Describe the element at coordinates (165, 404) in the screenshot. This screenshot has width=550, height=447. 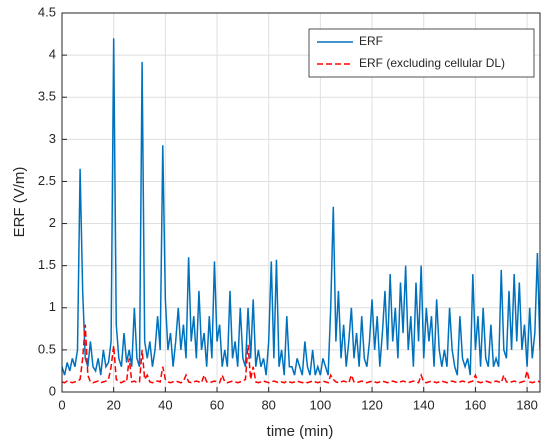
I see `x-tick-label: 40` at that location.